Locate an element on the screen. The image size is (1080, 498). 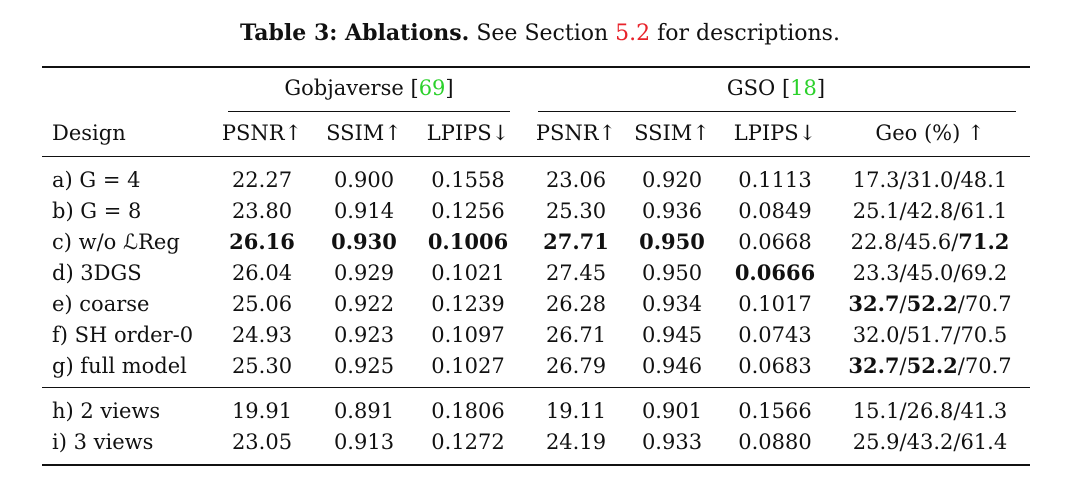
table-cell: 0.1113 is located at coordinates (775, 180).